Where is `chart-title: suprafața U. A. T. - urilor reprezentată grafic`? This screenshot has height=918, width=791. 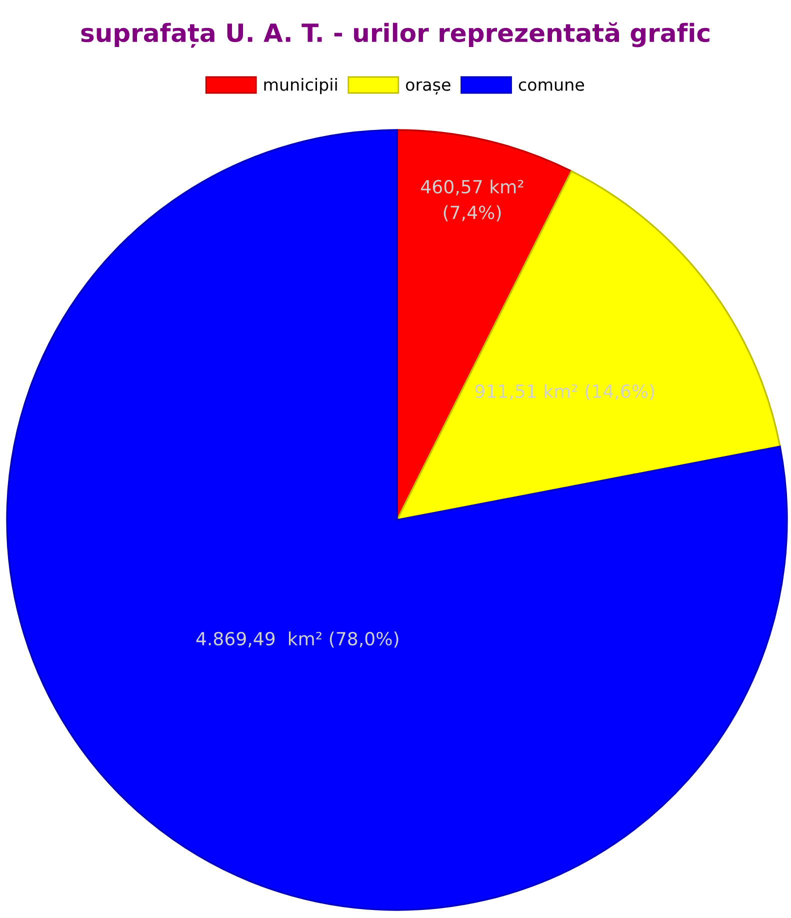
chart-title: suprafața U. A. T. - urilor reprezentată grafic is located at coordinates (395, 35).